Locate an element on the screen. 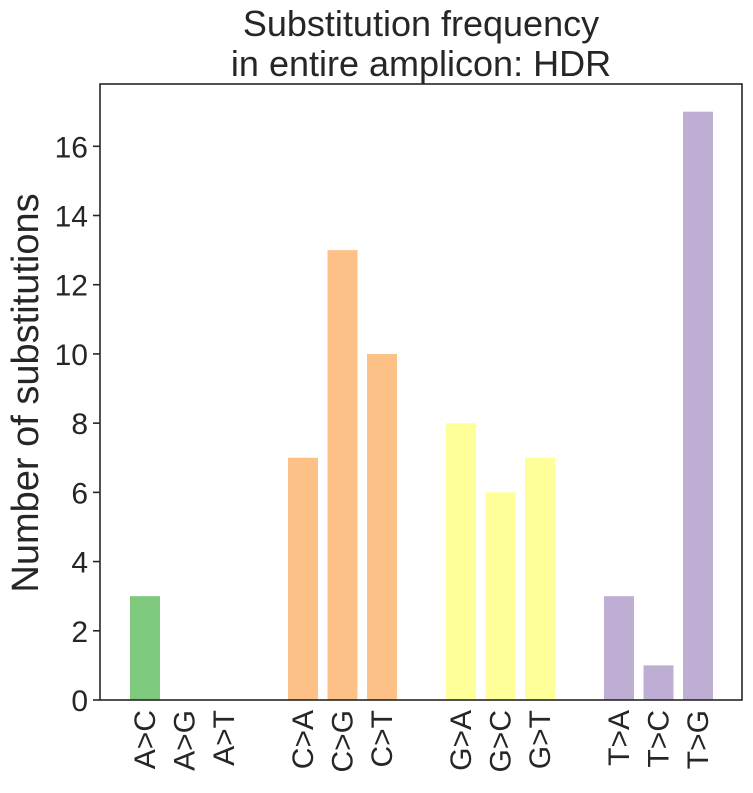 Image resolution: width=753 pixels, height=793 pixels. y-tick-label: 16 is located at coordinates (71, 147).